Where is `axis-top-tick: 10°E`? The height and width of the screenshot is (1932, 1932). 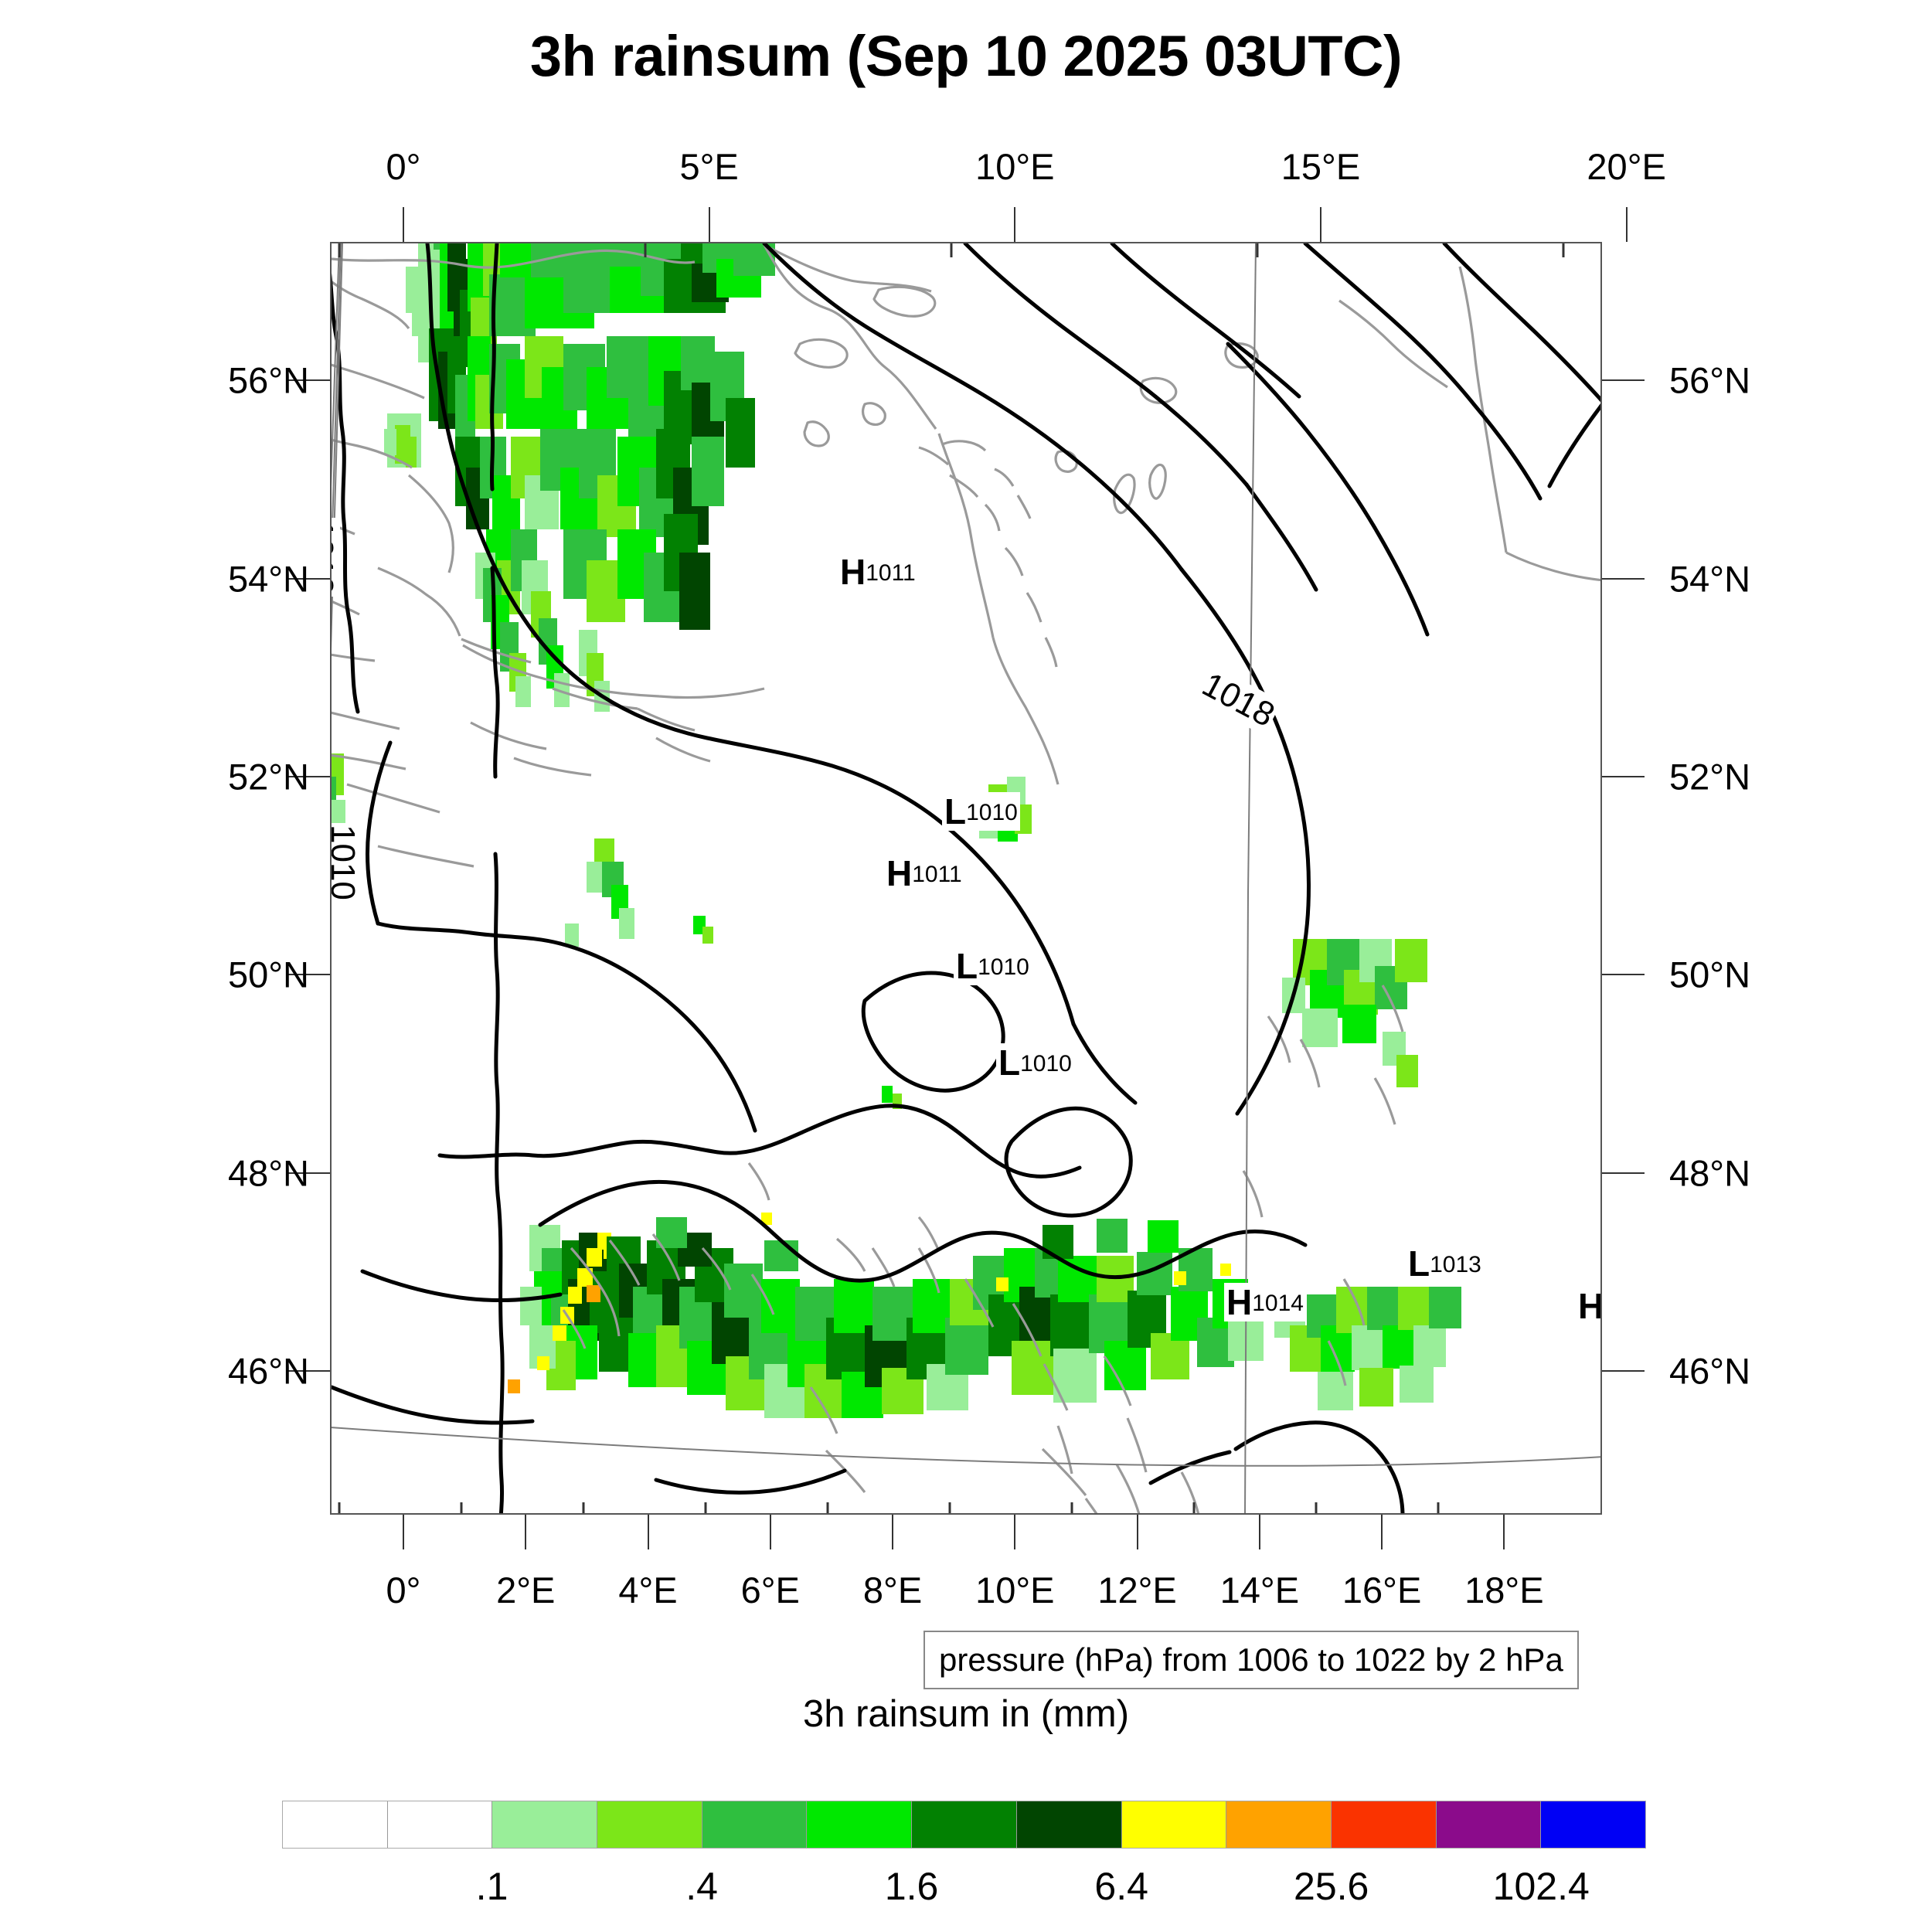 axis-top-tick: 10°E is located at coordinates (1015, 167).